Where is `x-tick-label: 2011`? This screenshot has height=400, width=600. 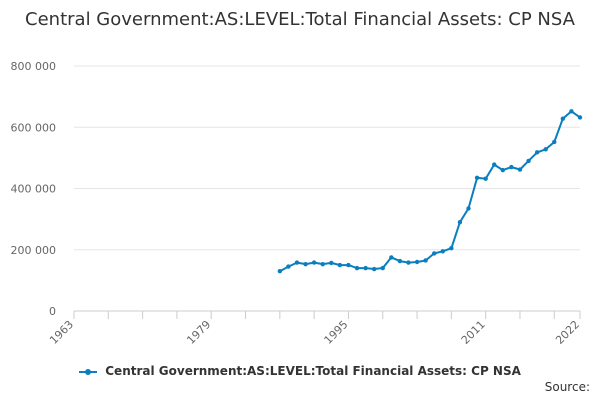 x-tick-label: 2011 is located at coordinates (473, 332).